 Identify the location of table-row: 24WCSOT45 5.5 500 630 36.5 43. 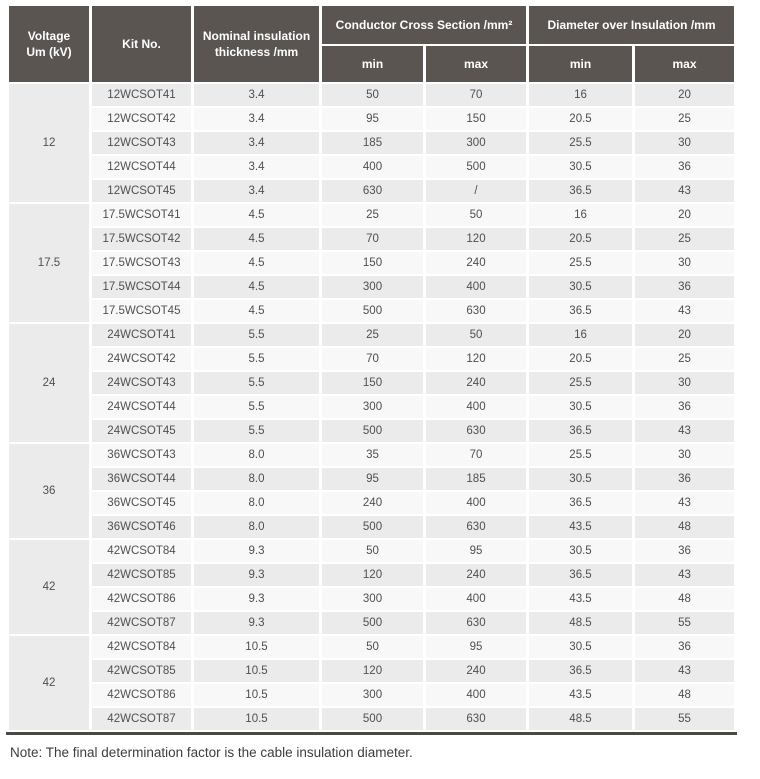
(371, 431).